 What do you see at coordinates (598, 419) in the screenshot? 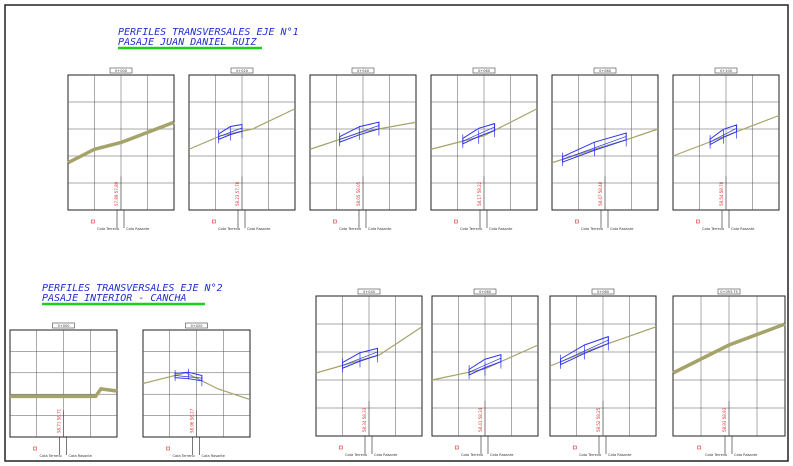
I see `elevation-label: 58.52 58.25` at bounding box center [598, 419].